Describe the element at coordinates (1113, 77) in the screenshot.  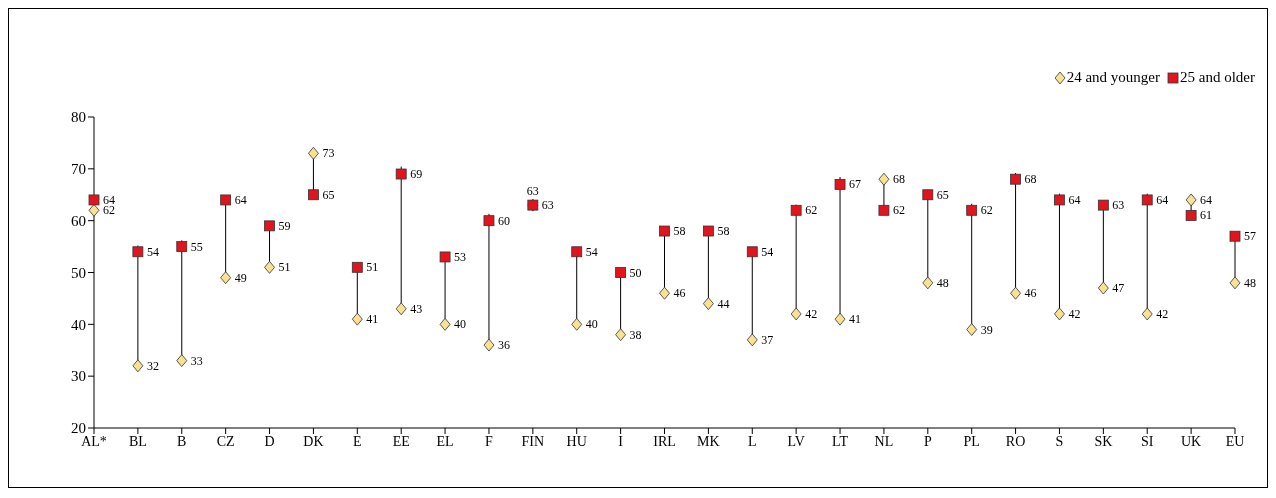
I see `legend-label: 24 and younger` at that location.